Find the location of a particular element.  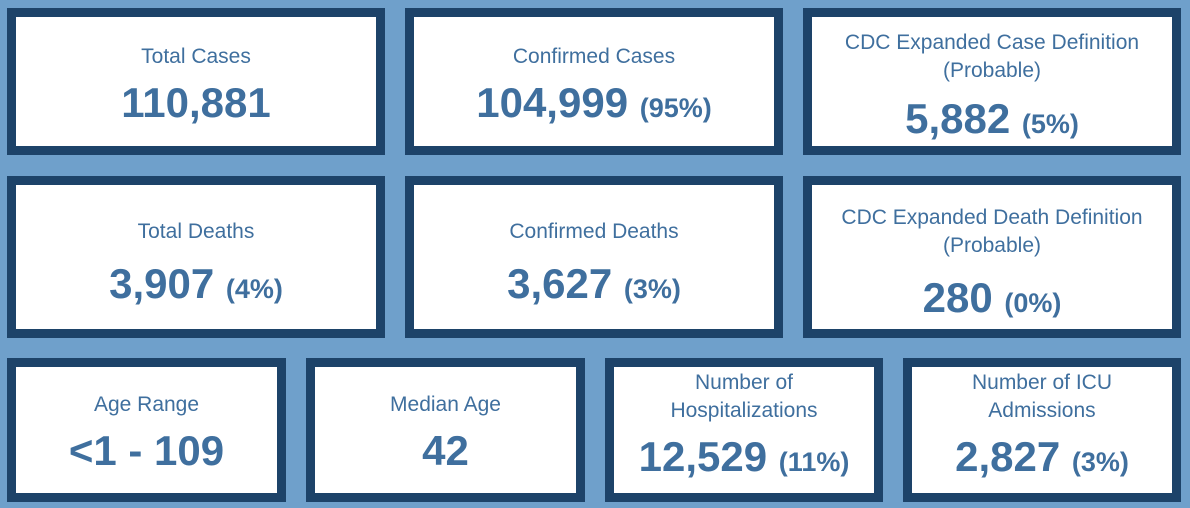

median-age-label: Median Age is located at coordinates (445, 404).